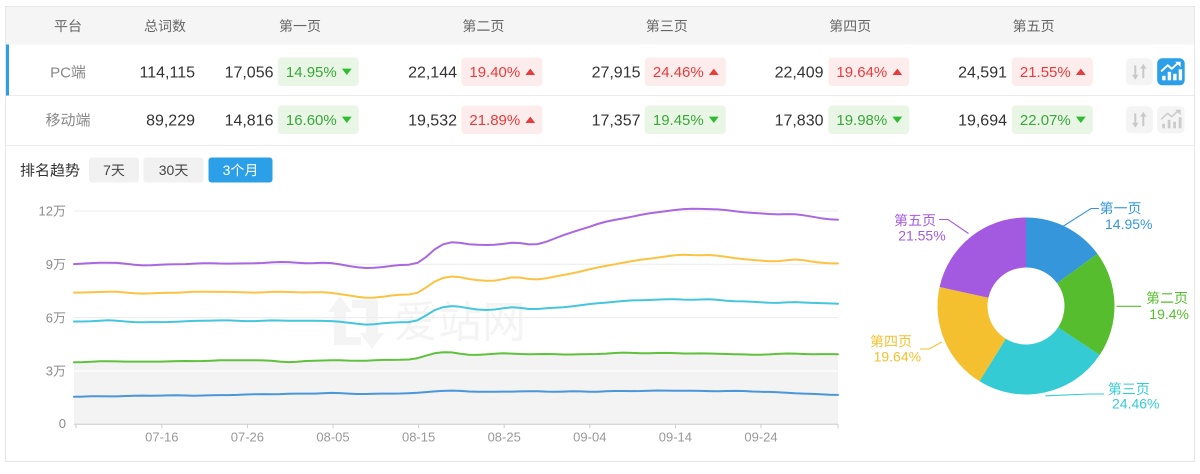 The width and height of the screenshot is (1200, 474). I want to click on svg-text: 19,532, so click(432, 120).